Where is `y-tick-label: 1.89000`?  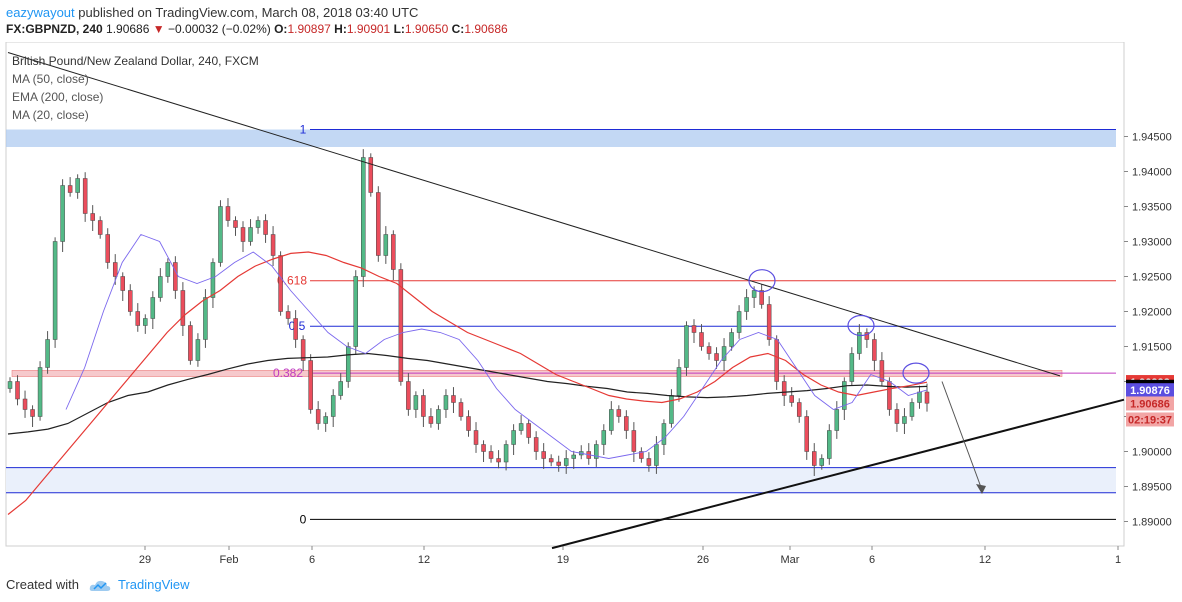
y-tick-label: 1.89000 is located at coordinates (1152, 523).